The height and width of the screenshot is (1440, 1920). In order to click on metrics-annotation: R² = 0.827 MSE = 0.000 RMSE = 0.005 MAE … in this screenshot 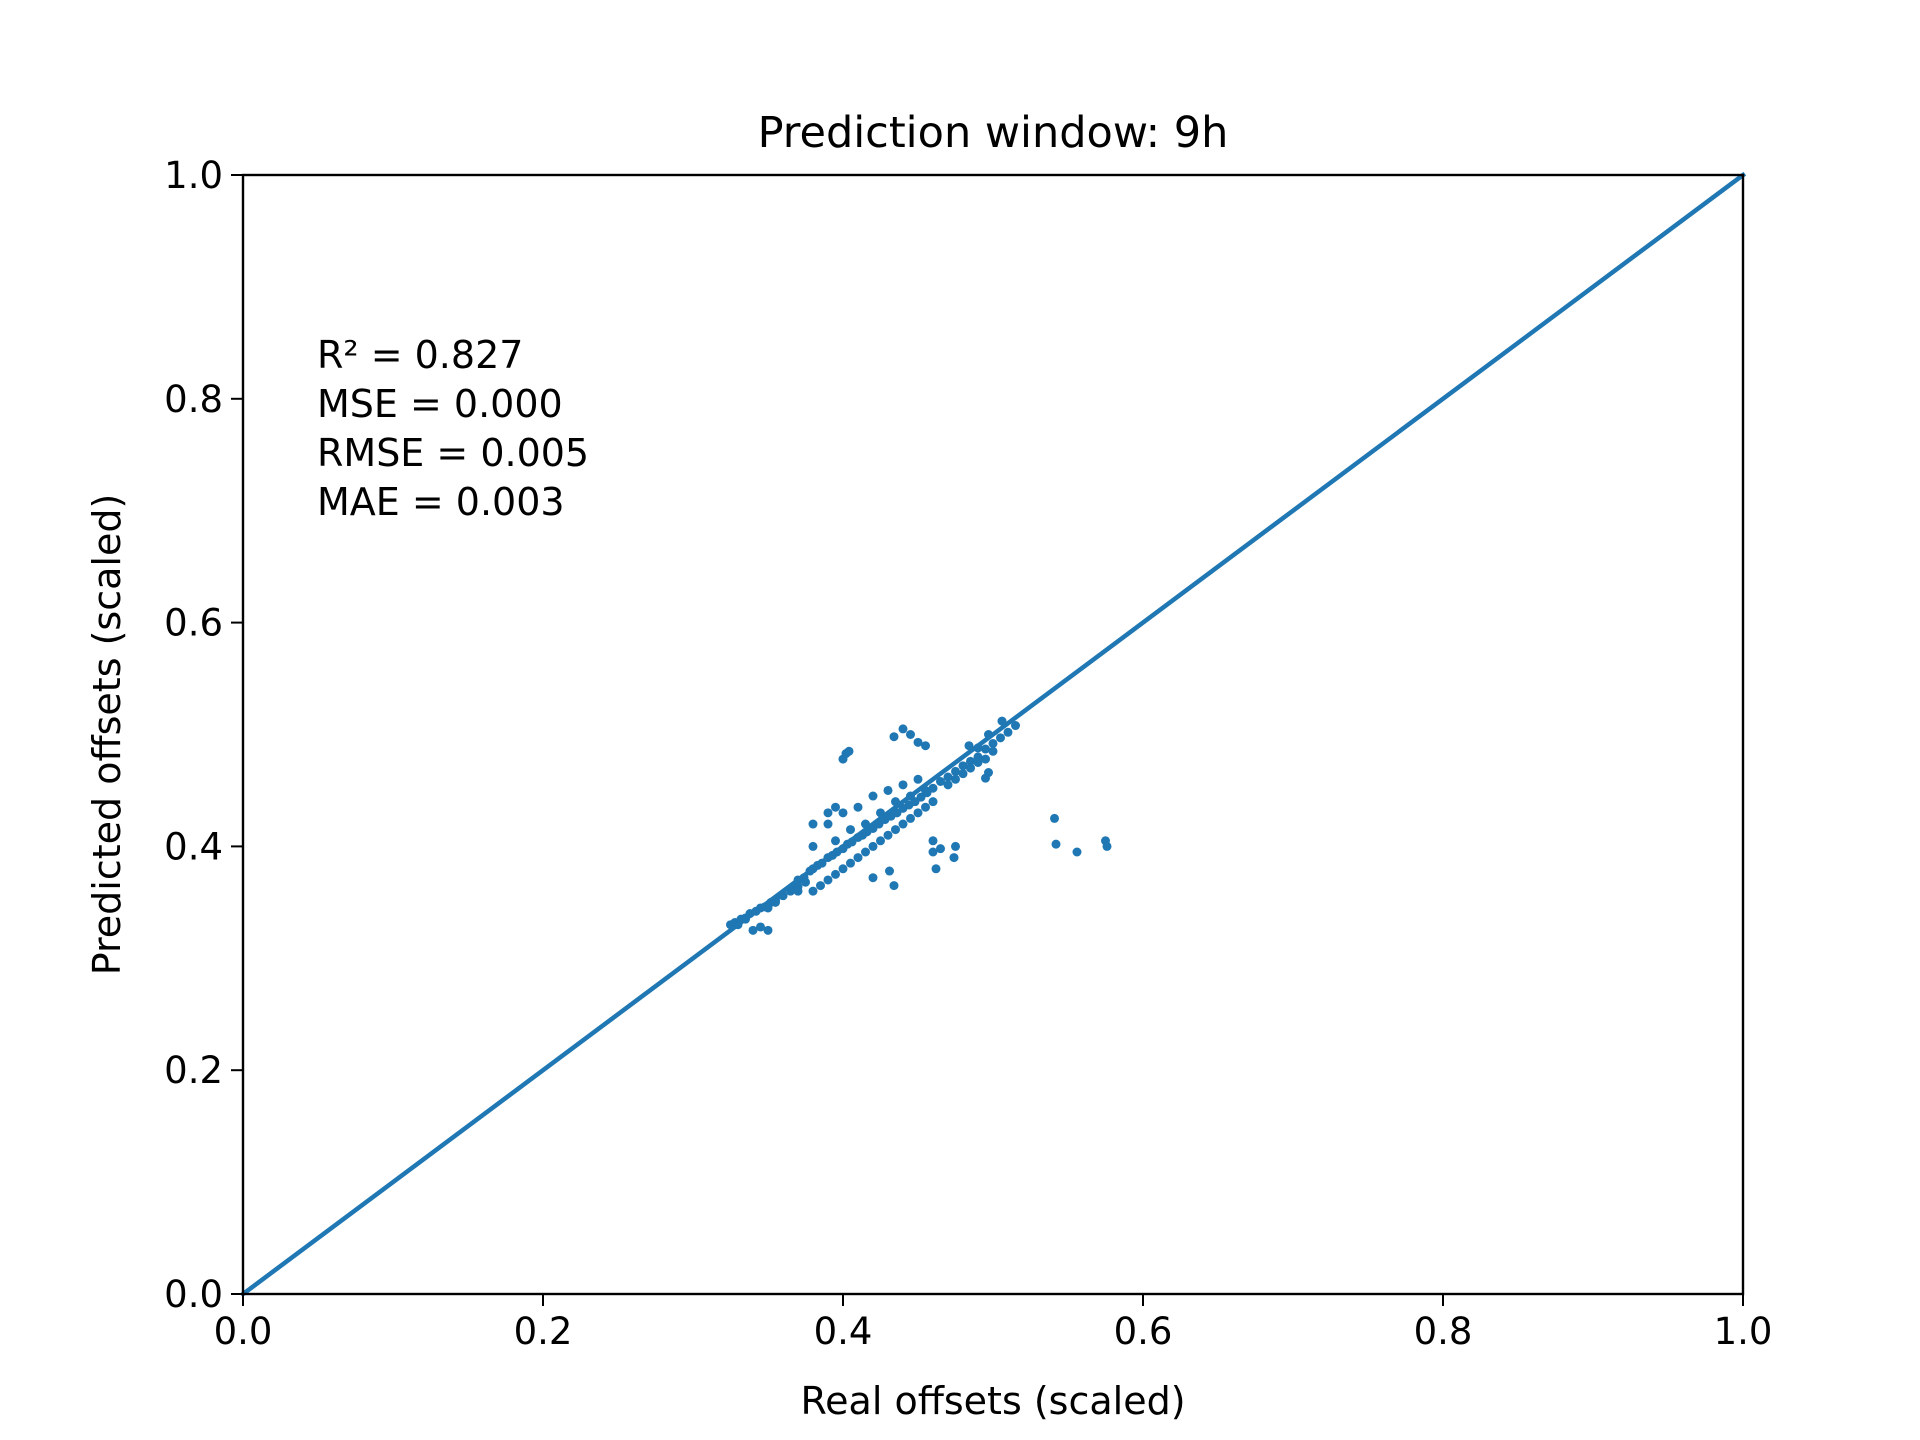, I will do `click(453, 428)`.